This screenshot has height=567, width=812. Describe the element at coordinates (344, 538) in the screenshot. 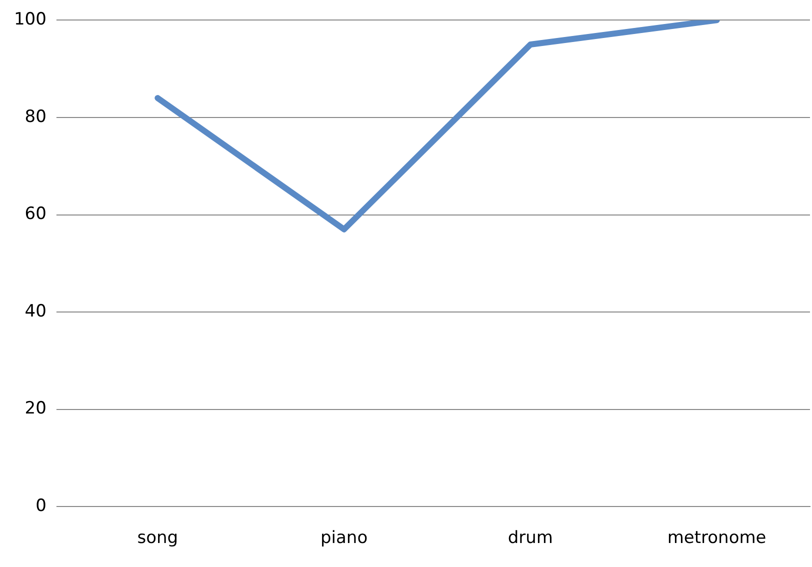

I see `x-tick-label: piano` at that location.